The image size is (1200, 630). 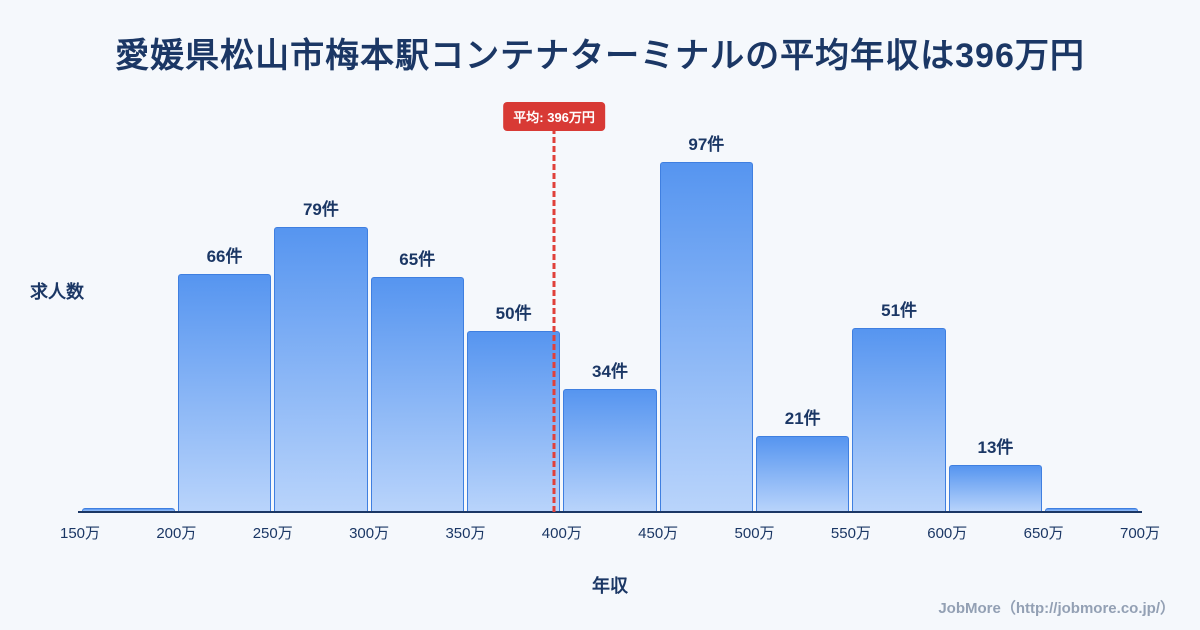 I want to click on x-tick-label: 600万, so click(x=947, y=533).